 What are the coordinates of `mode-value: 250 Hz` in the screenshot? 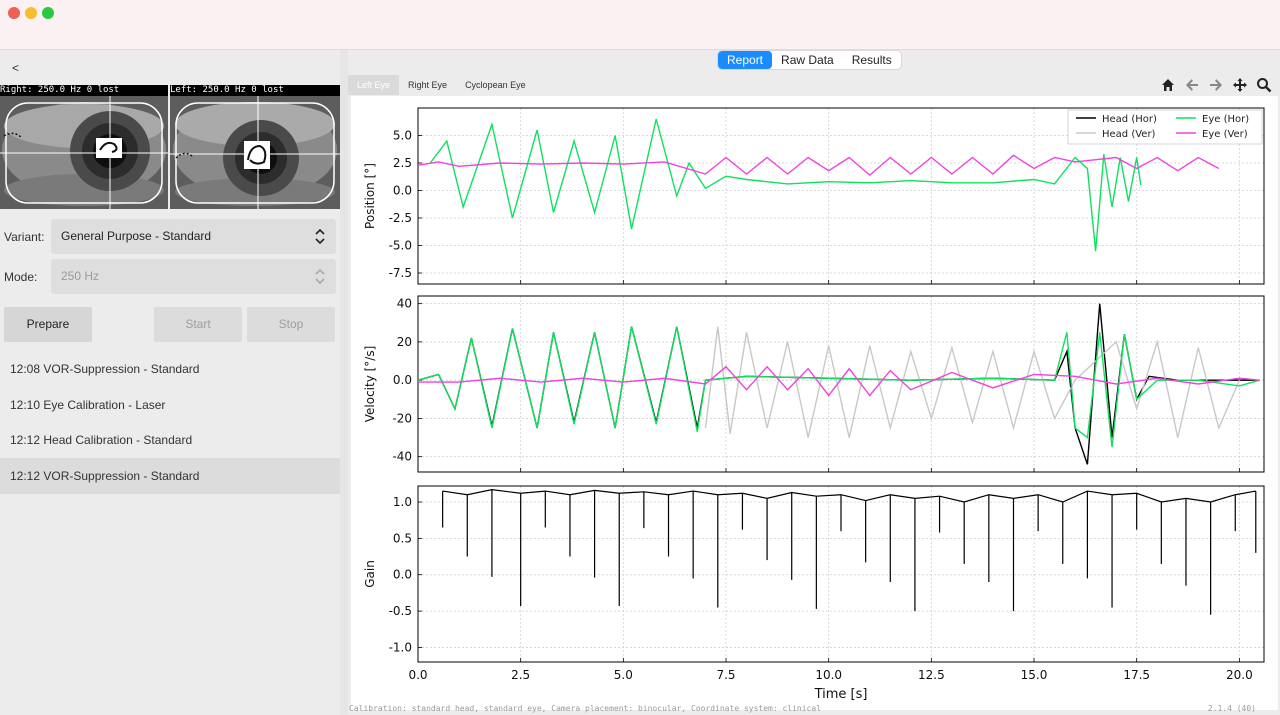 It's located at (80, 276).